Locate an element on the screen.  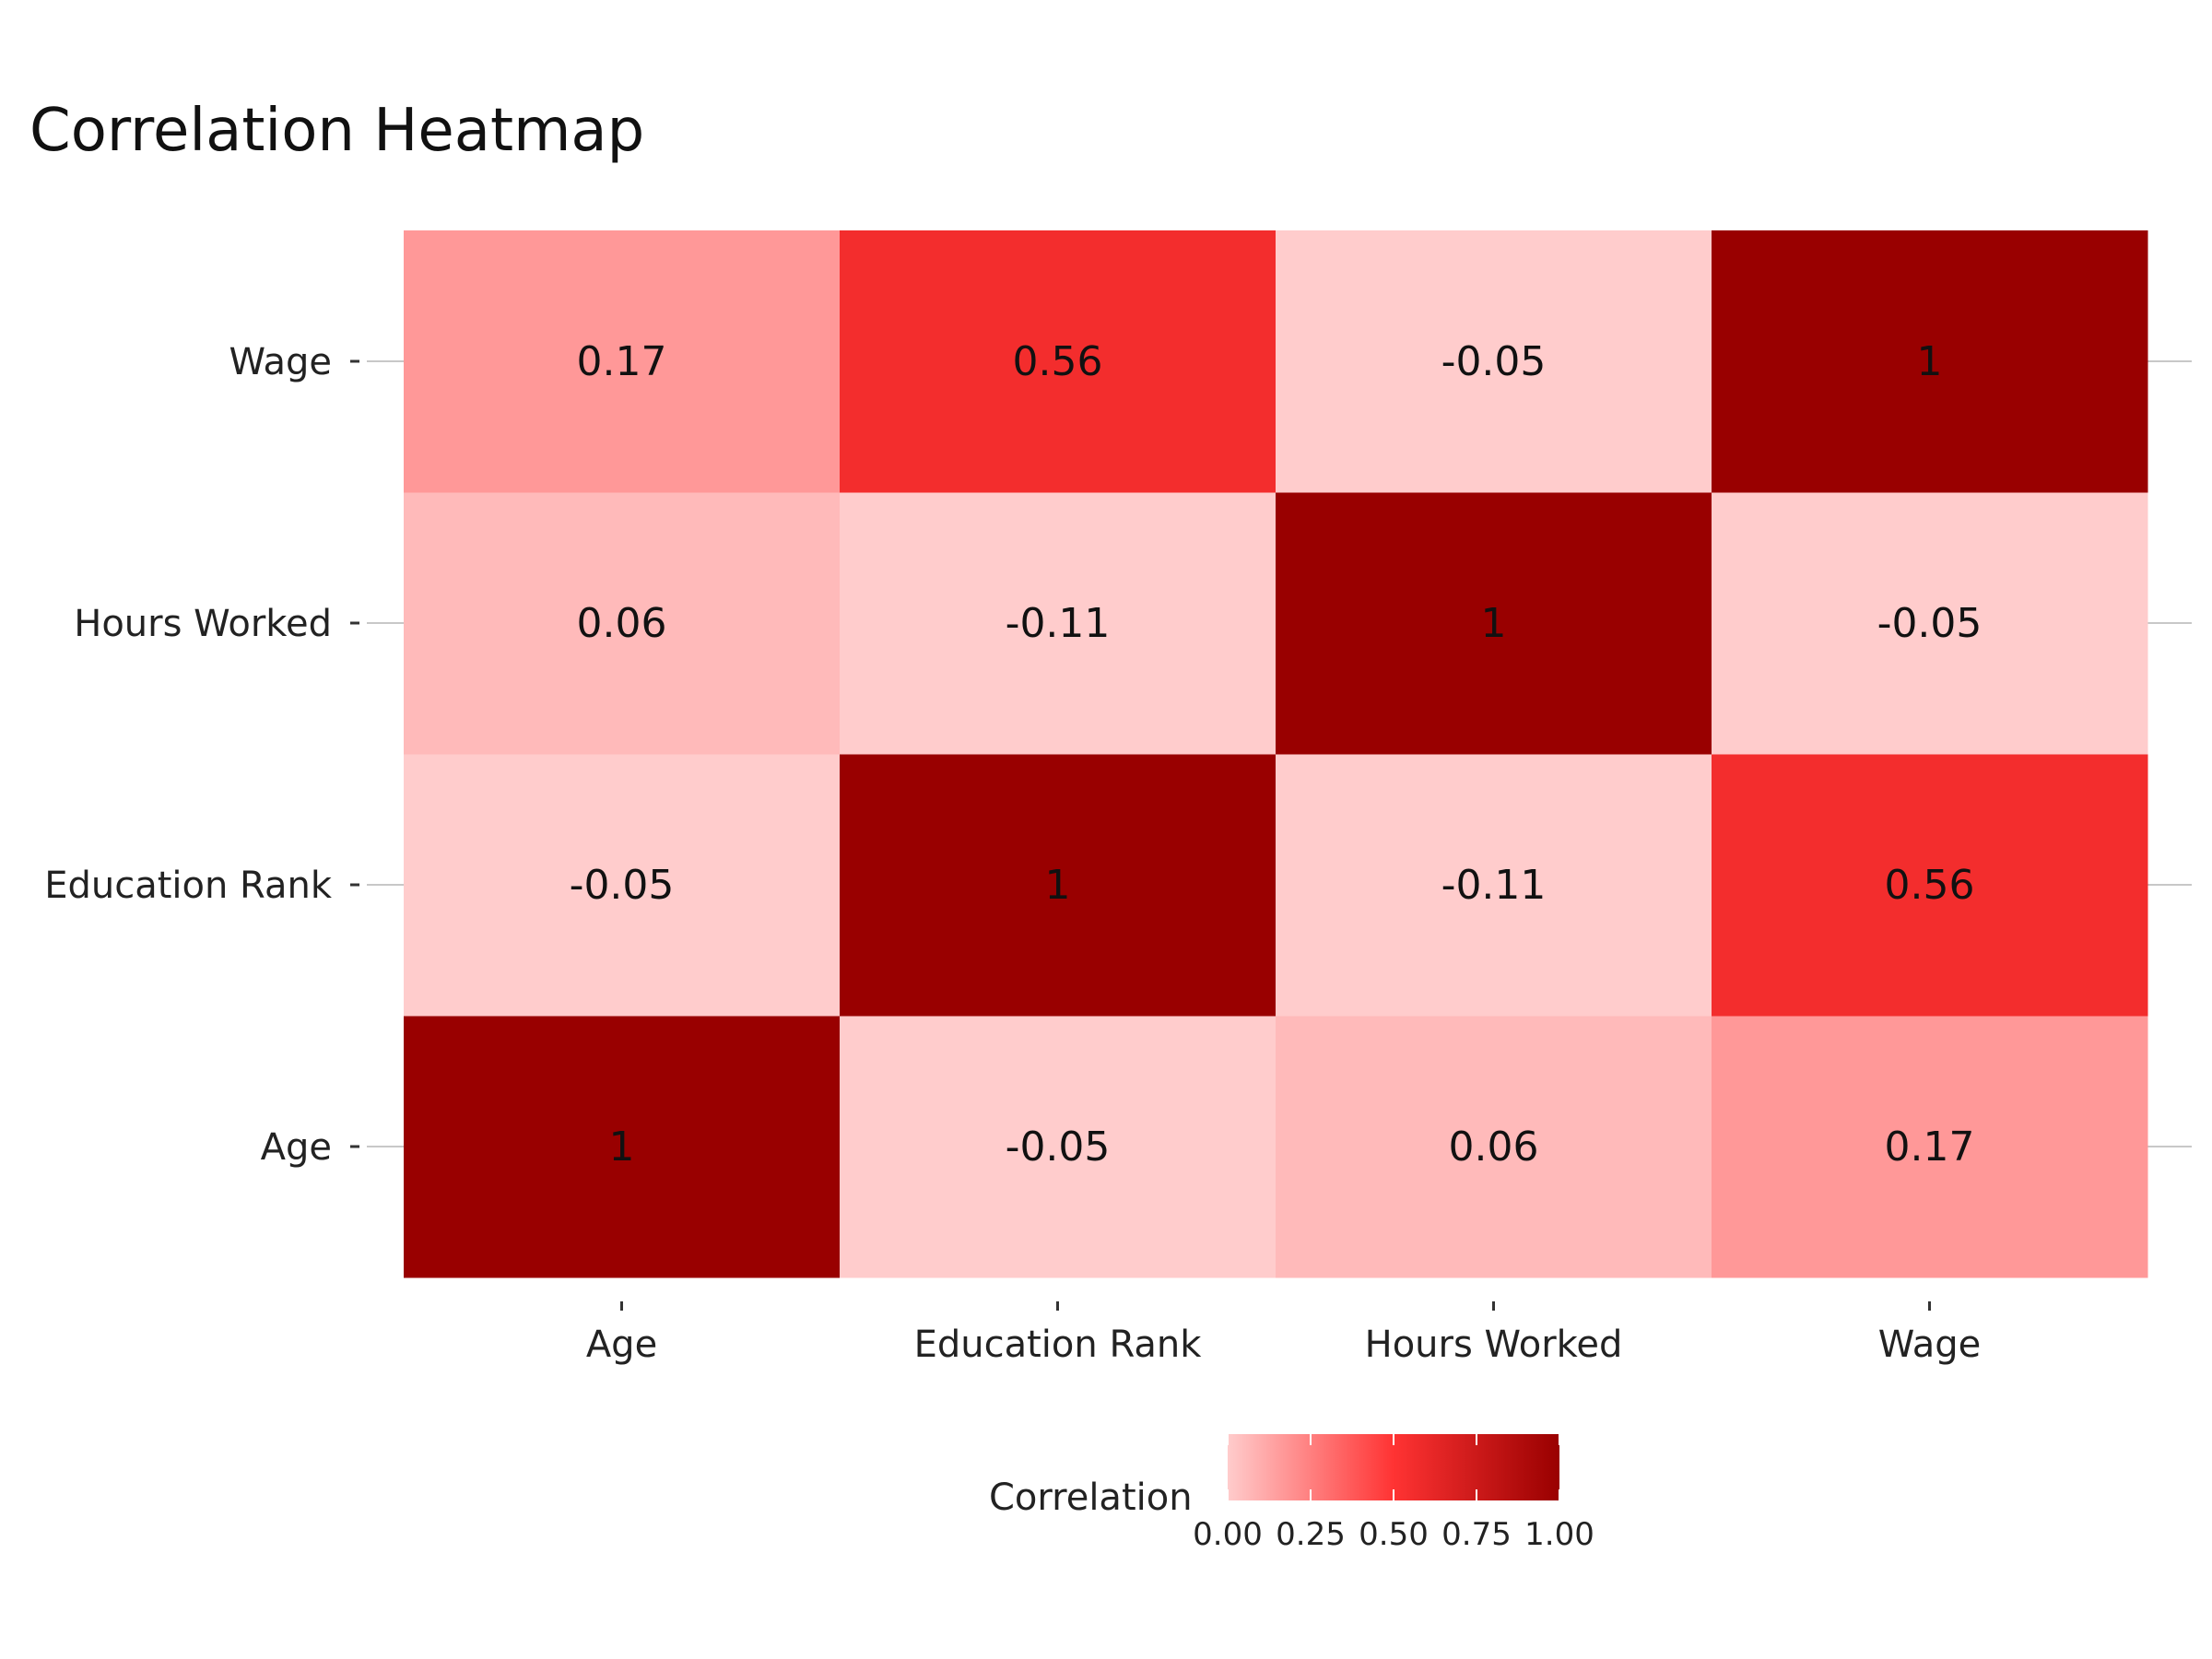
legend: Correlation 0.00 0.25 0.50 0.75 1.00 is located at coordinates (1291, 1493).